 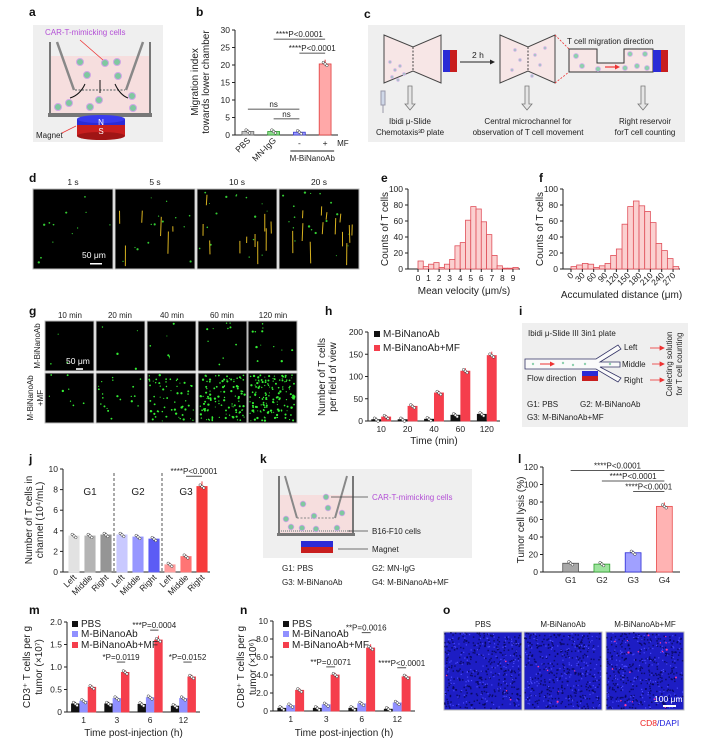 I want to click on category-label: 12, so click(x=184, y=720).